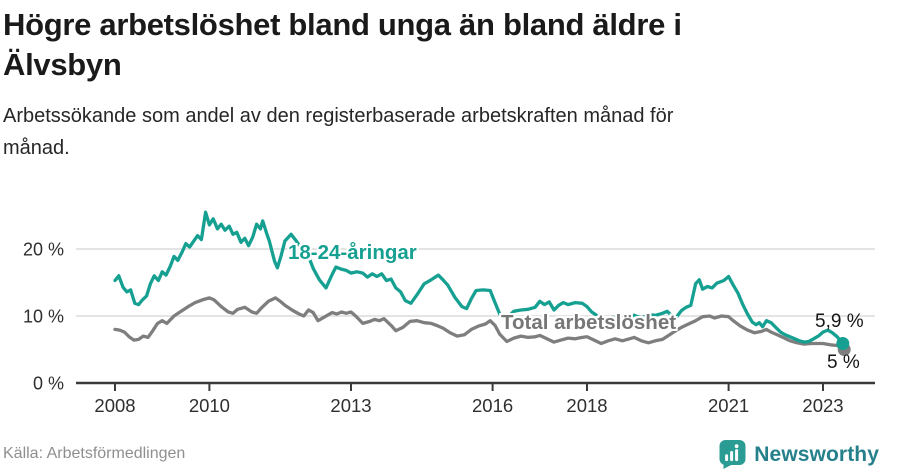 Image resolution: width=900 pixels, height=474 pixels. What do you see at coordinates (114, 405) in the screenshot?
I see `x-tick-label-2008: 2008` at bounding box center [114, 405].